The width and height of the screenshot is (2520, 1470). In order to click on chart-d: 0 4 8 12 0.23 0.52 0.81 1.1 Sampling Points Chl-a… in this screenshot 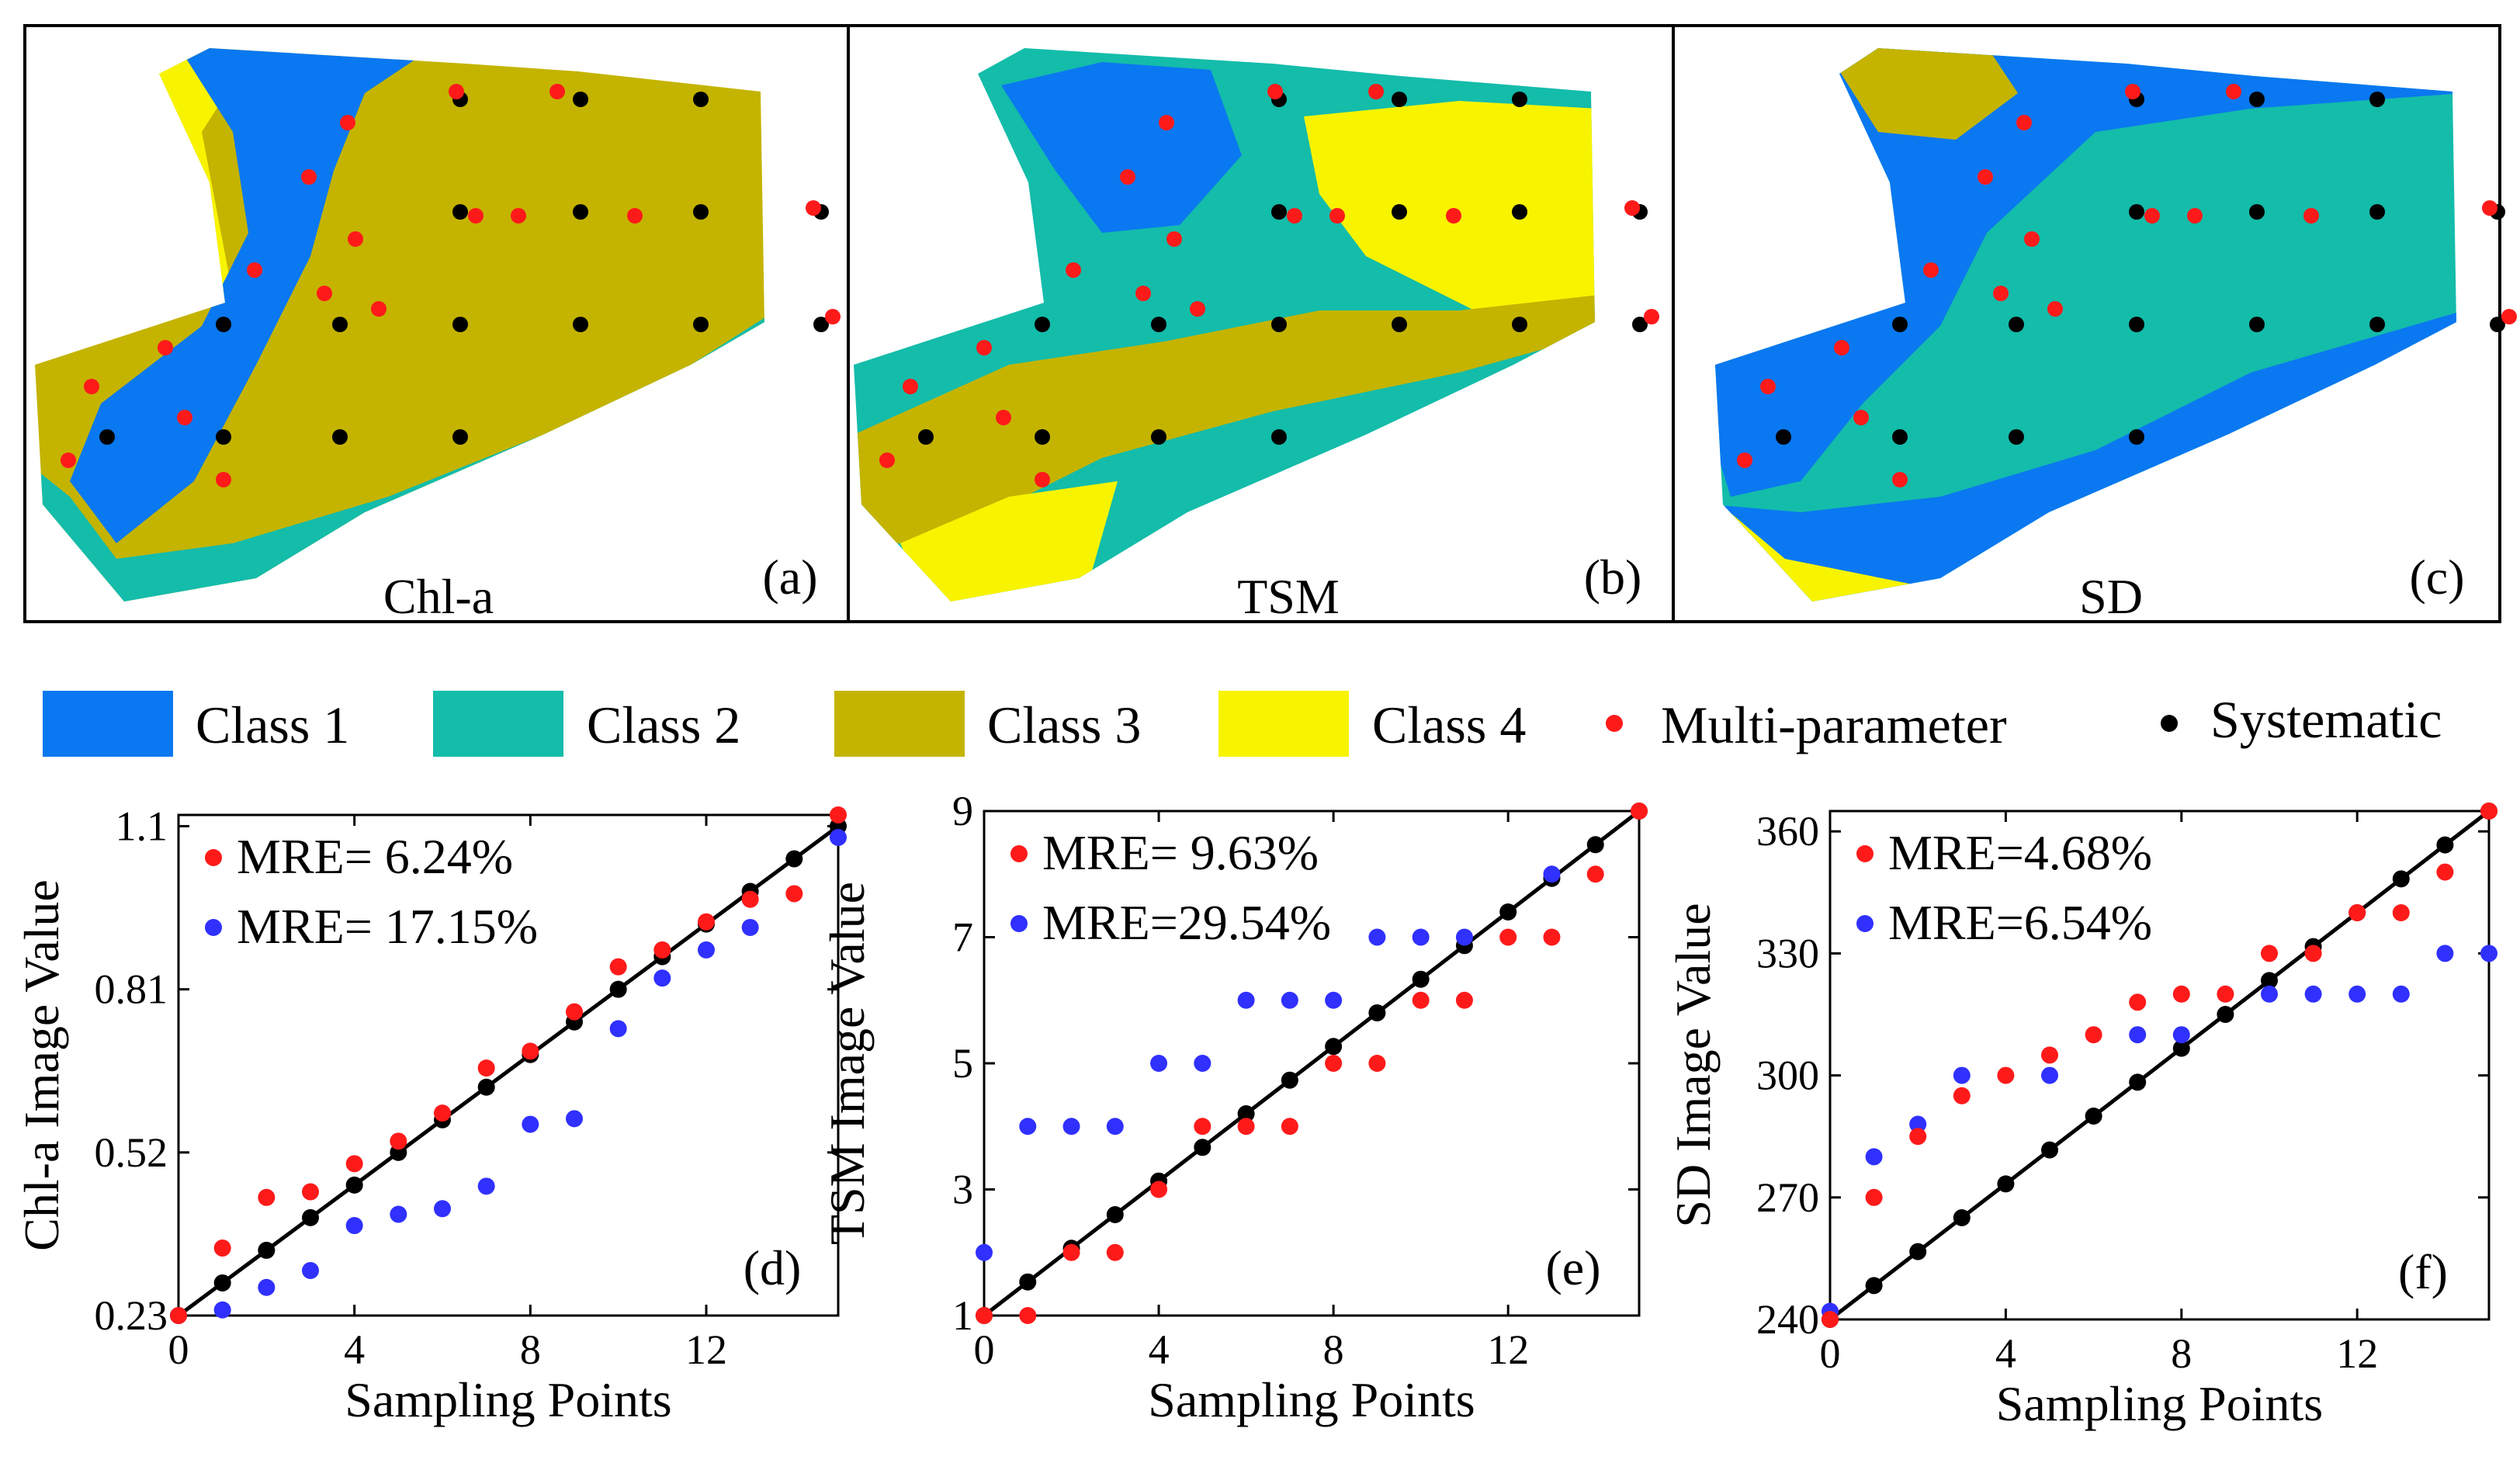, I will do `click(430, 1115)`.